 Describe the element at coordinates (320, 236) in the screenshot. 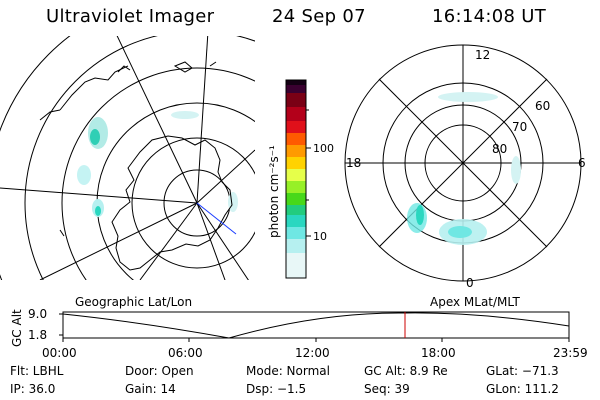

I see `colorbar-tick-10: 10` at that location.